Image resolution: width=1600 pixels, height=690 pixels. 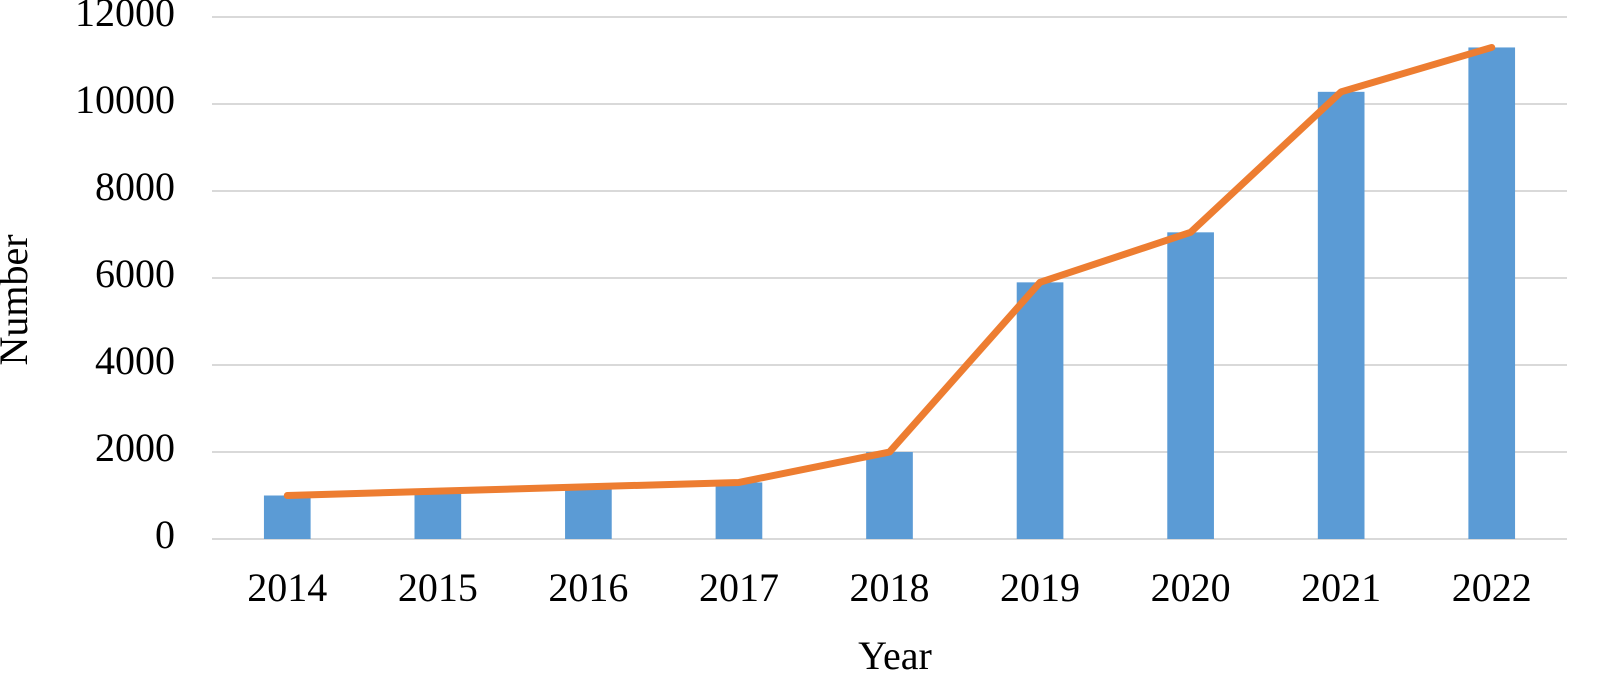 I want to click on x-tick-label: 2019, so click(x=1040, y=587).